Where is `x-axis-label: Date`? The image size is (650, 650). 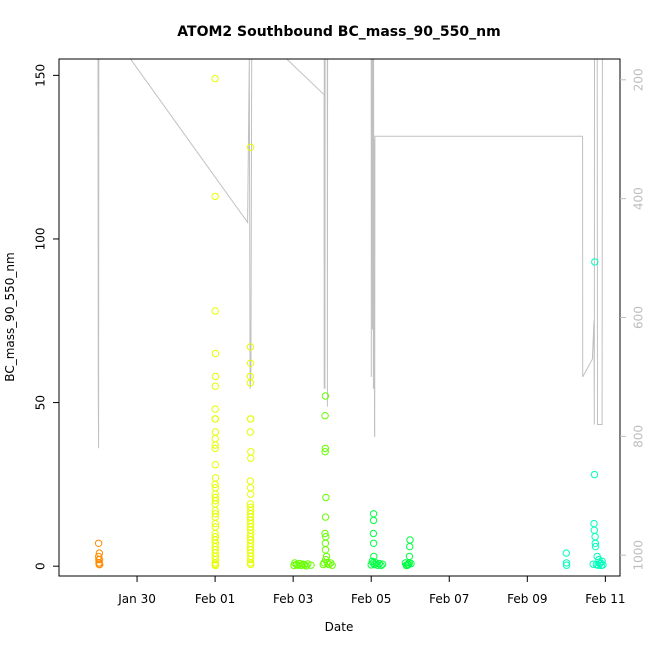
x-axis-label: Date is located at coordinates (339, 627).